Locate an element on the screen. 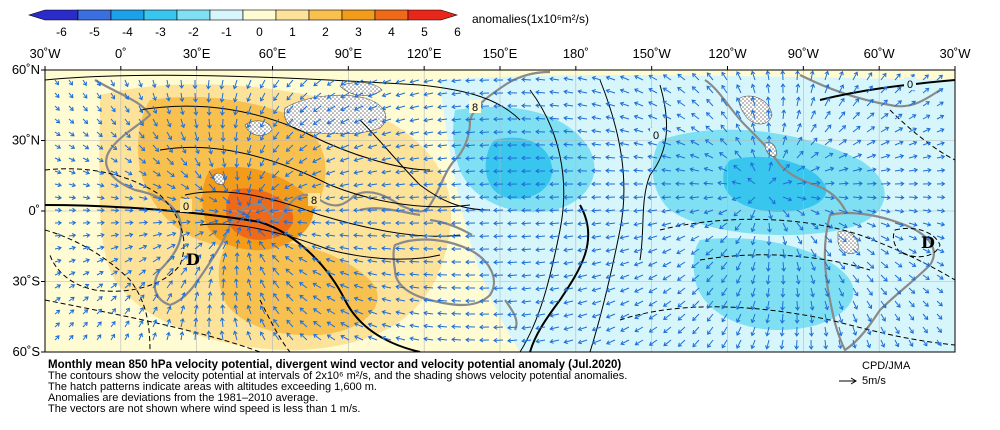 The height and width of the screenshot is (430, 1000). coastline-south-america is located at coordinates (879, 281).